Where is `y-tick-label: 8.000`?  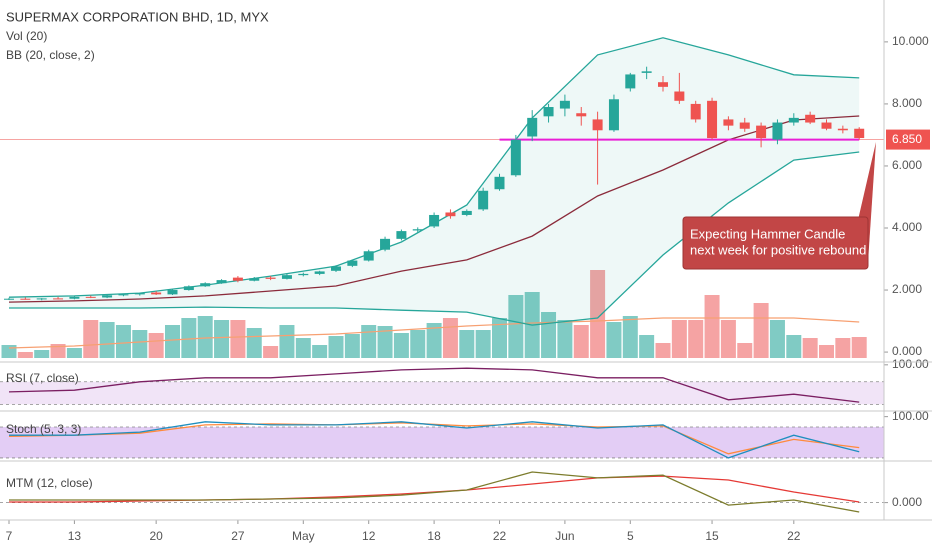
y-tick-label: 8.000 is located at coordinates (907, 103).